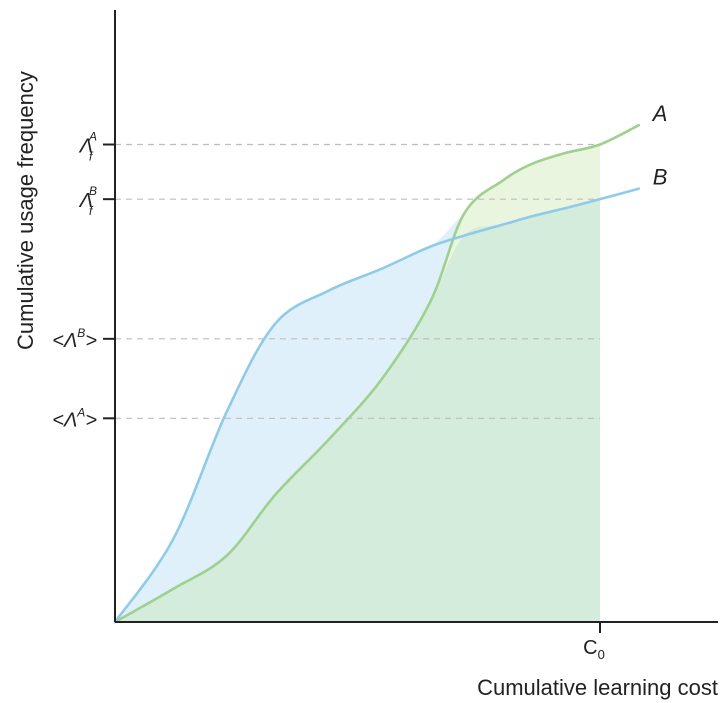 This screenshot has height=703, width=722. I want to click on y-tick-label-mean_lambda_B: <ΛB>, so click(74, 339).